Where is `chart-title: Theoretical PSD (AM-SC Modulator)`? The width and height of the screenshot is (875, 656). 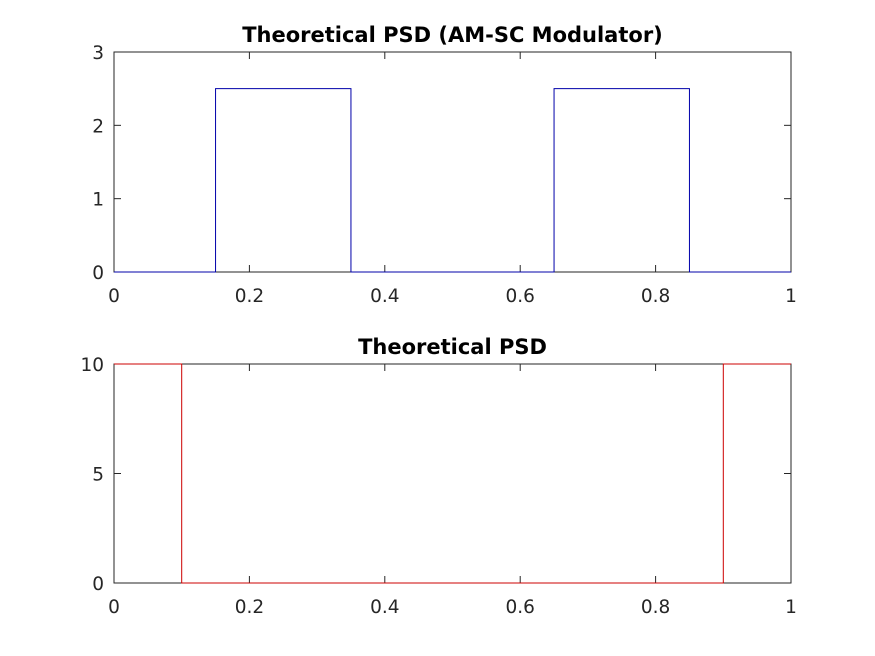 chart-title: Theoretical PSD (AM-SC Modulator) is located at coordinates (452, 35).